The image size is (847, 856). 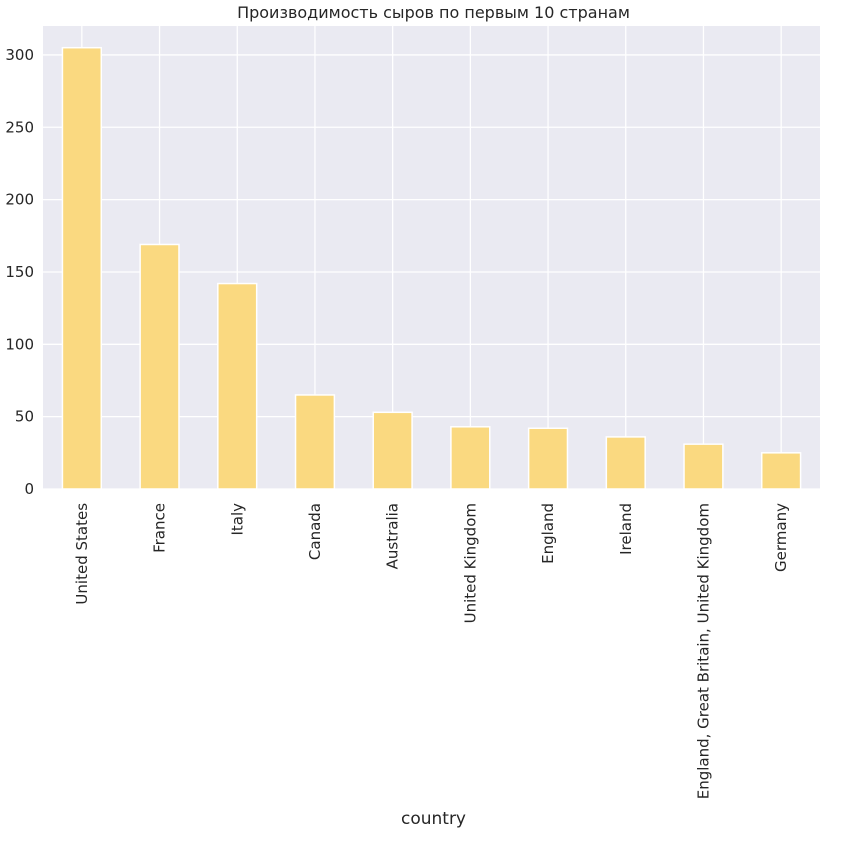 I want to click on y-tick-label: 250, so click(x=19, y=127).